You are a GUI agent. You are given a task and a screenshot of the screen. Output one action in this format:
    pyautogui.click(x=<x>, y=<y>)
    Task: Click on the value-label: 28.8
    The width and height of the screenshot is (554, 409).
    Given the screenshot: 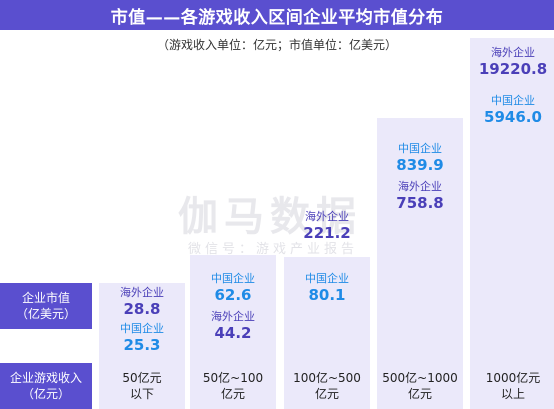 What is the action you would take?
    pyautogui.click(x=142, y=309)
    